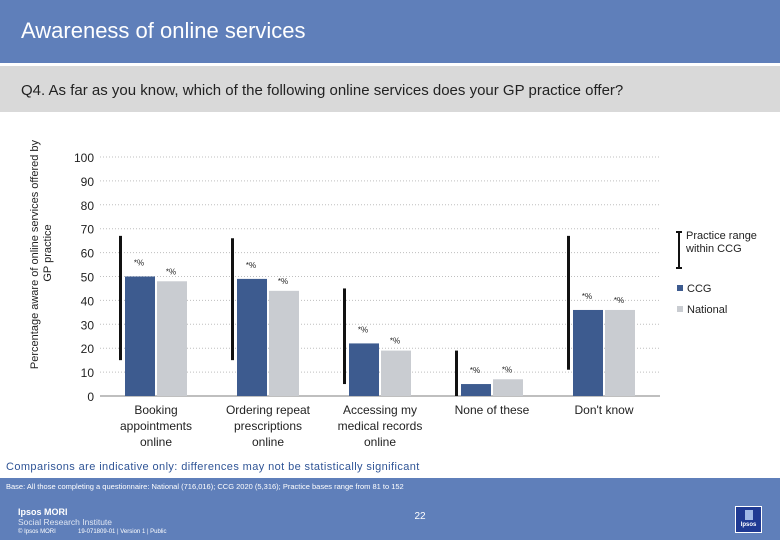 The image size is (780, 540). Describe the element at coordinates (88, 301) in the screenshot. I see `y-tick-label-40: 40` at that location.